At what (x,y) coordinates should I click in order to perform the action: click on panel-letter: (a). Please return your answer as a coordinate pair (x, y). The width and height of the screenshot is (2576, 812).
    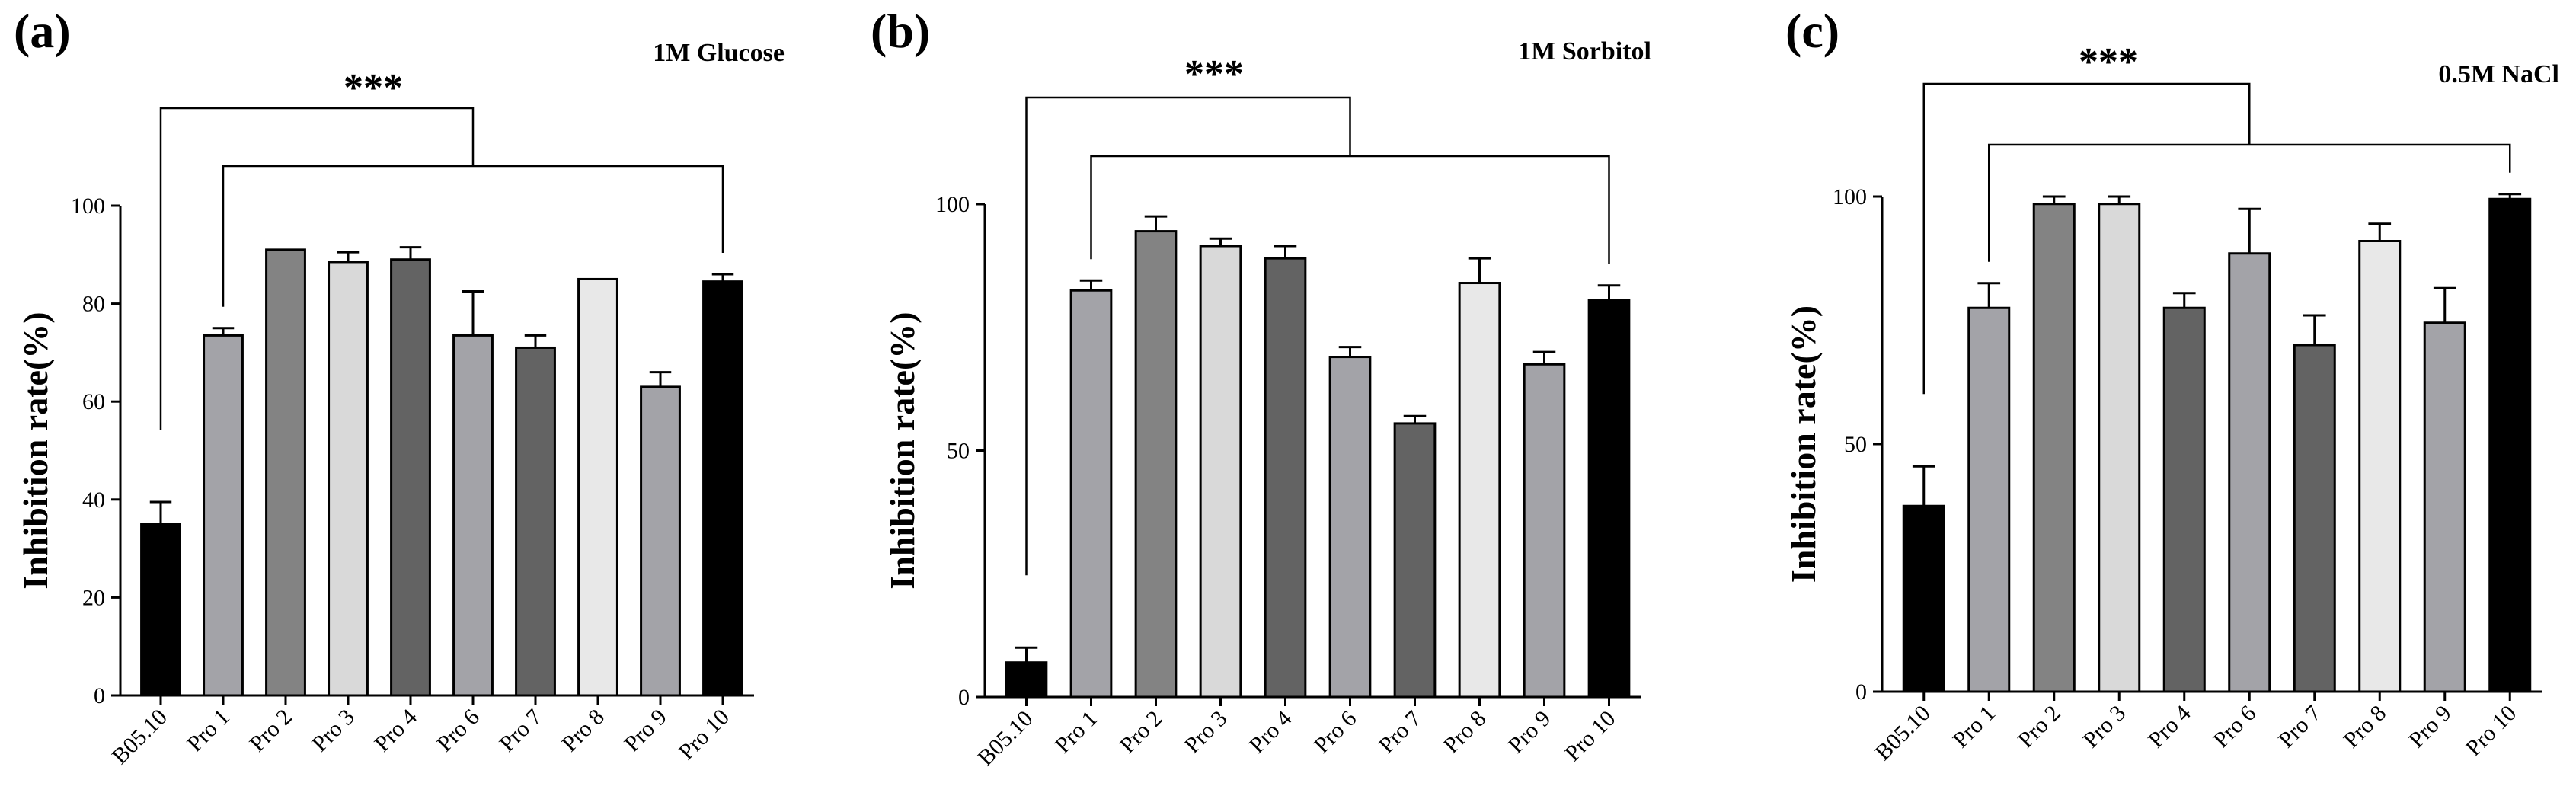
    Looking at the image, I should click on (42, 31).